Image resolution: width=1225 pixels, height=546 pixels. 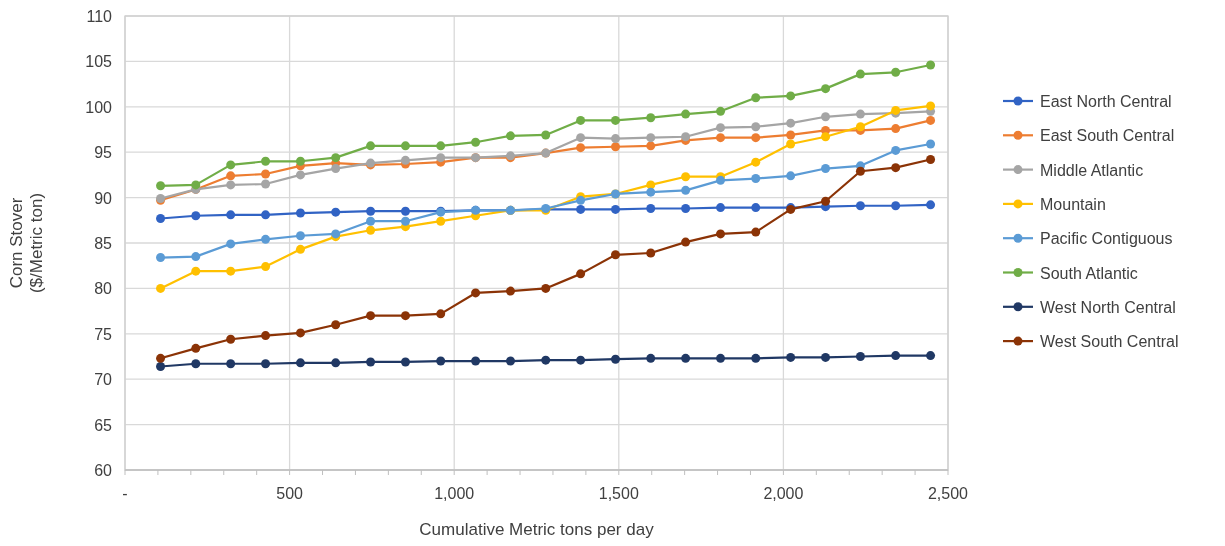 What do you see at coordinates (1107, 136) in the screenshot?
I see `legend-label: East South Central` at bounding box center [1107, 136].